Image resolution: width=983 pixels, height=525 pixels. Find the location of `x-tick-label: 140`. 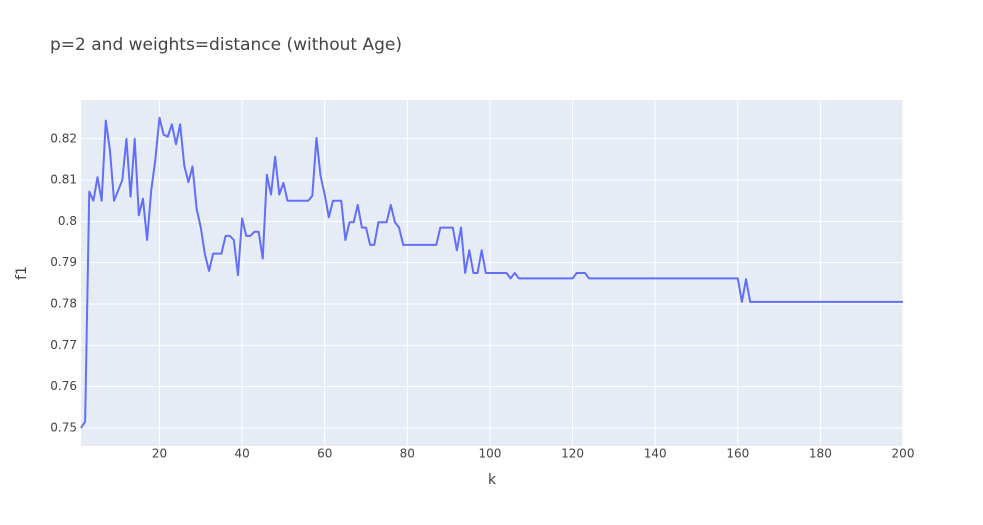

x-tick-label: 140 is located at coordinates (655, 454).